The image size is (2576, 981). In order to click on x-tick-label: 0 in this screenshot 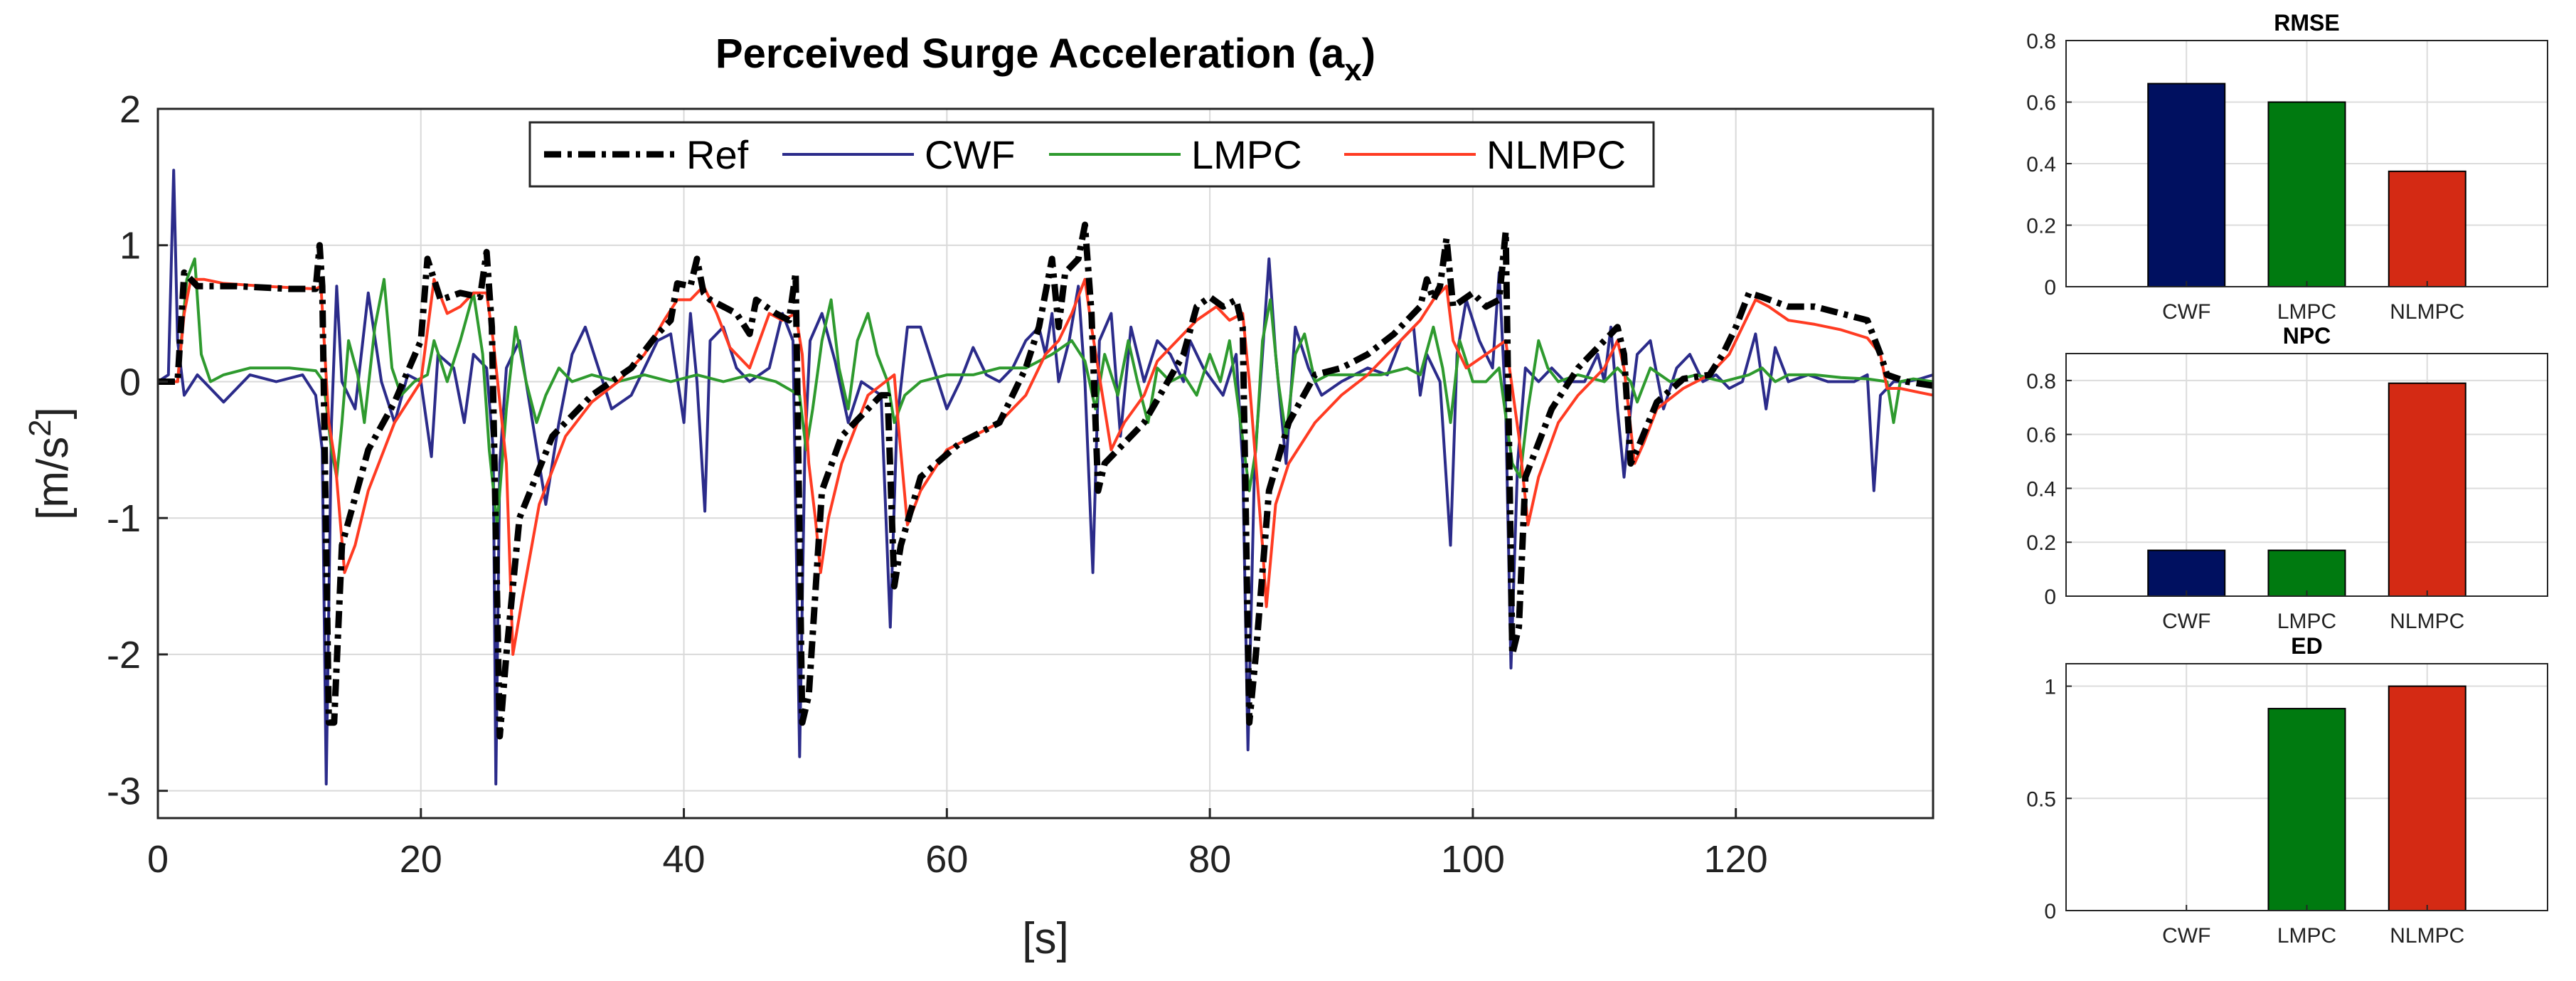, I will do `click(158, 860)`.